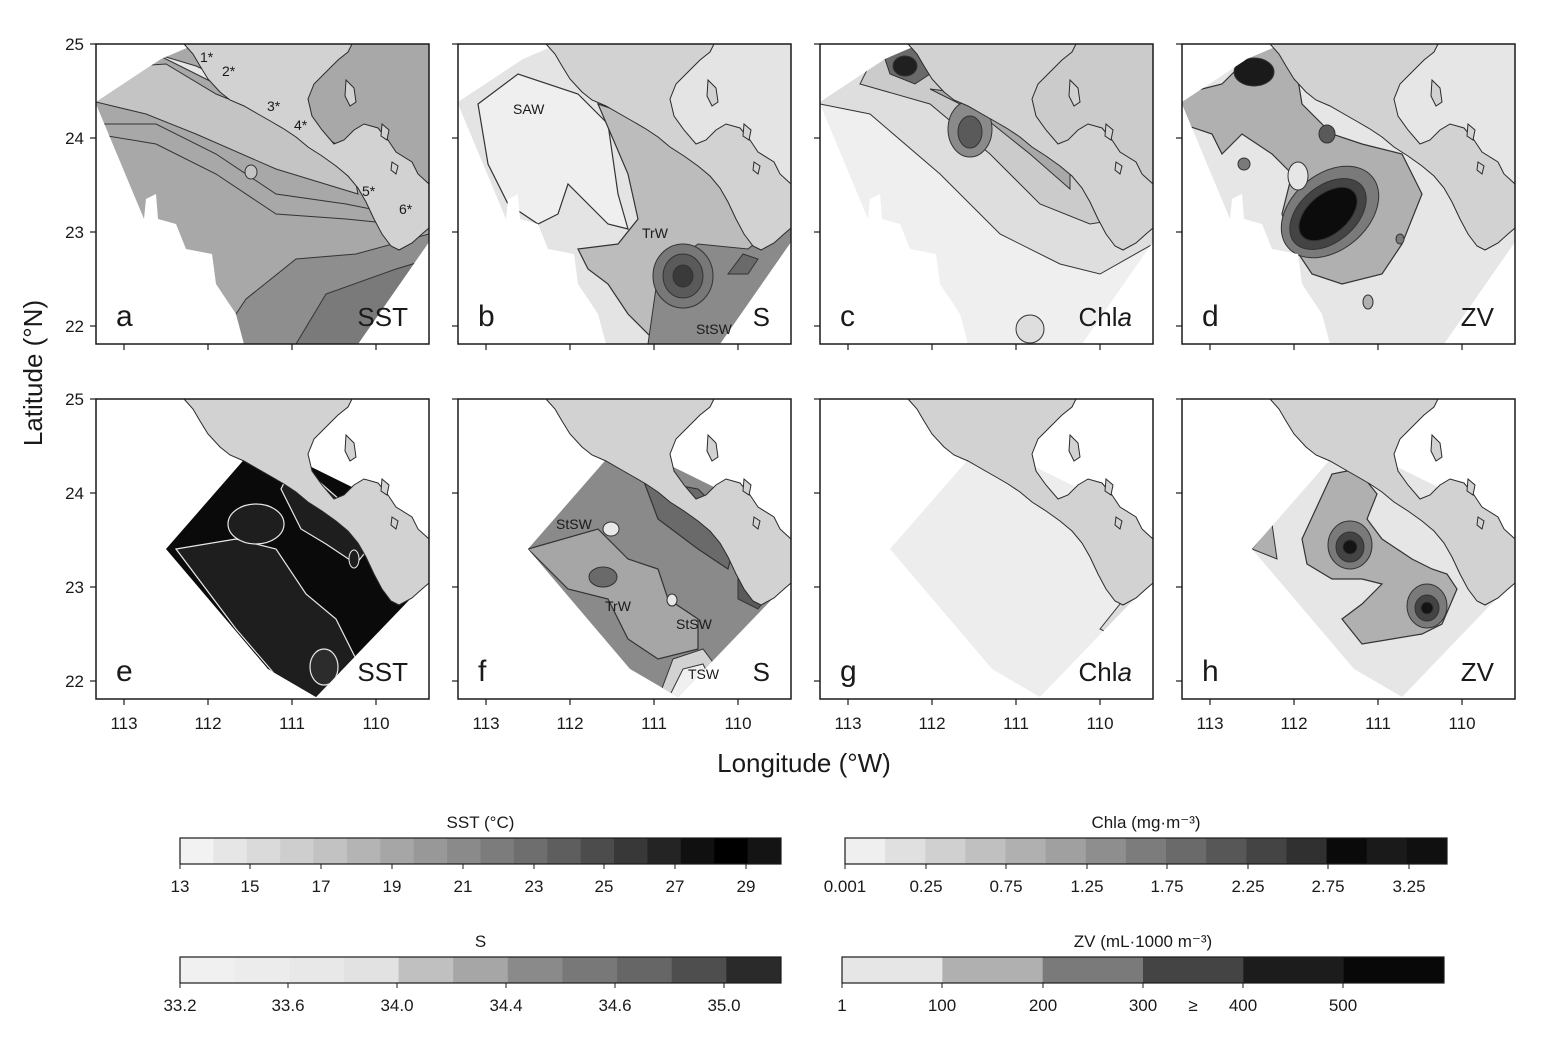  Describe the element at coordinates (925, 886) in the screenshot. I see `colorbar-tick-label: 0.25` at that location.